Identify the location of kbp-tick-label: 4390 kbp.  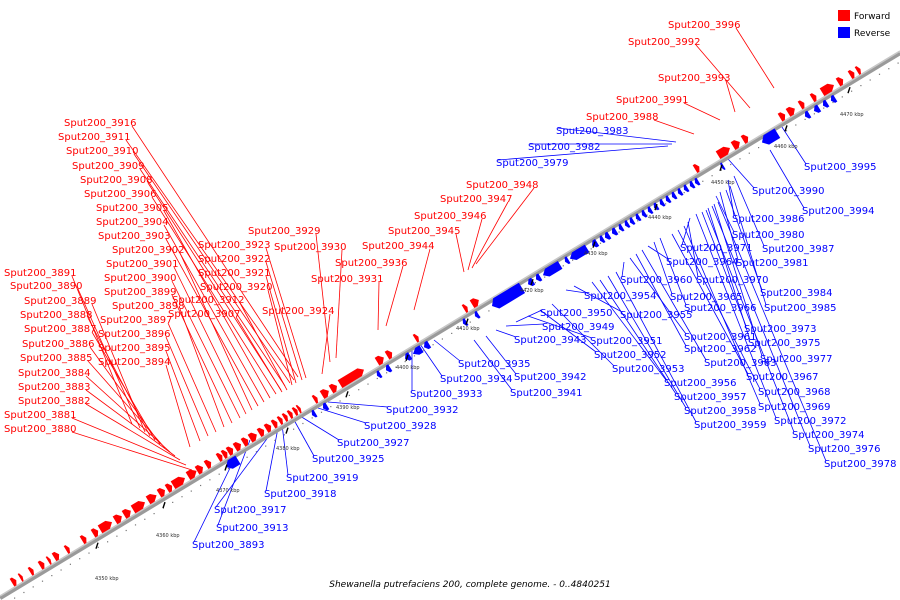
(348, 408).